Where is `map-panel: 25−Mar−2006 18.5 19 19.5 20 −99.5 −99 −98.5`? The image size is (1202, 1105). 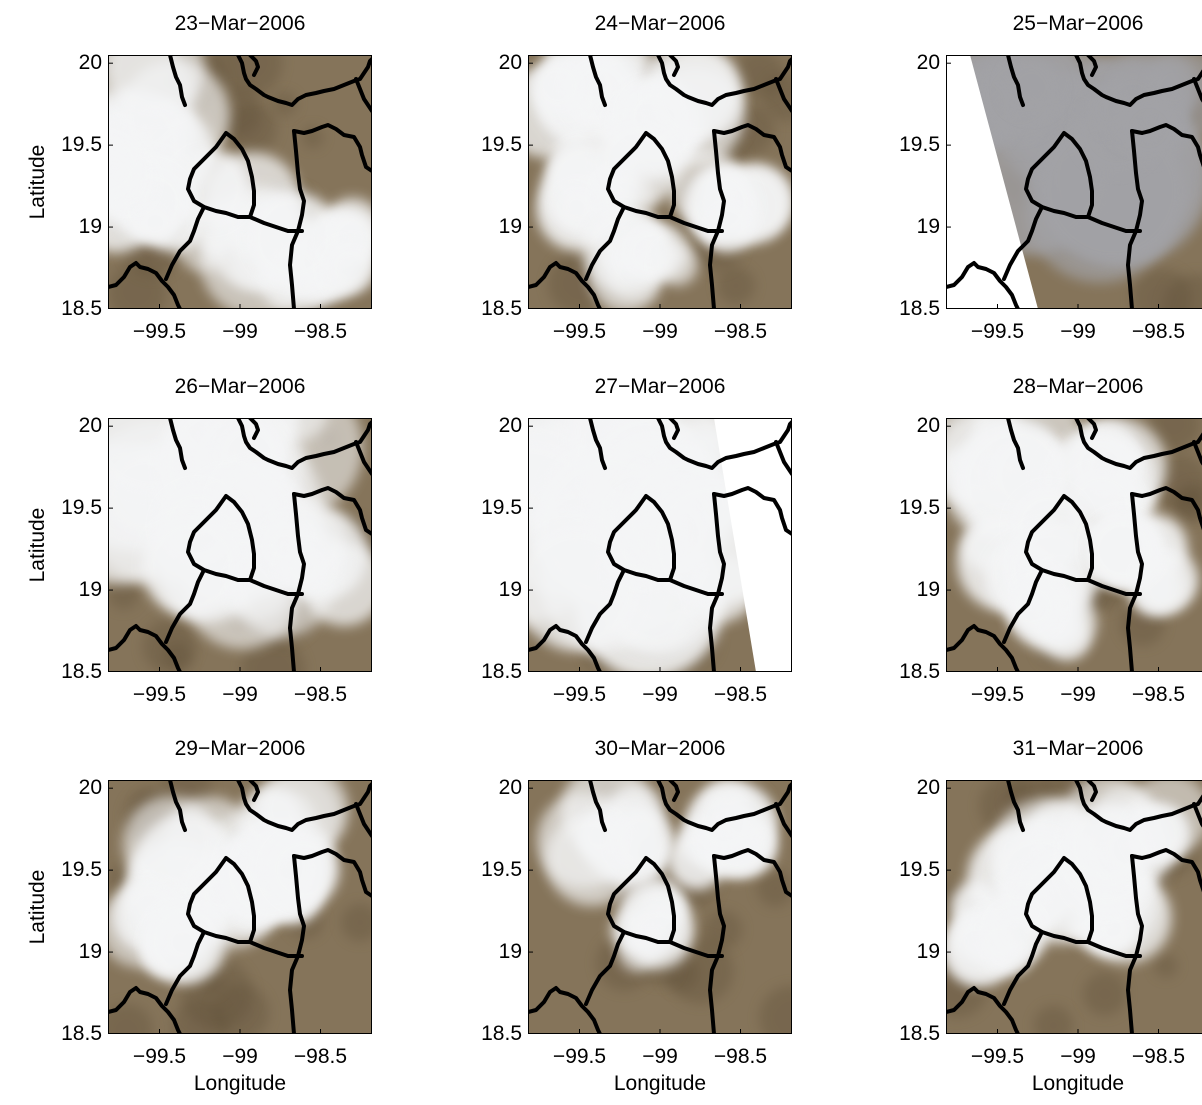
map-panel: 25−Mar−2006 18.5 19 19.5 20 −99.5 −99 −98.5 is located at coordinates (1050, 193).